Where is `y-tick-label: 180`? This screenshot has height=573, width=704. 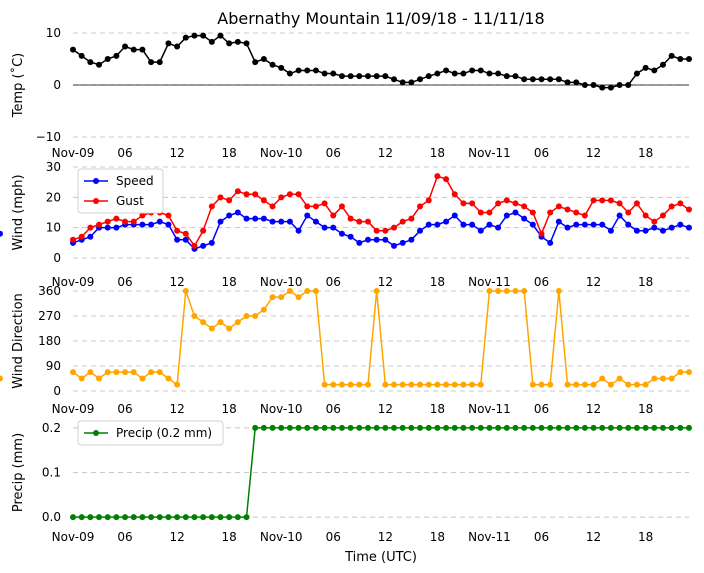 y-tick-label: 180 is located at coordinates (49, 341).